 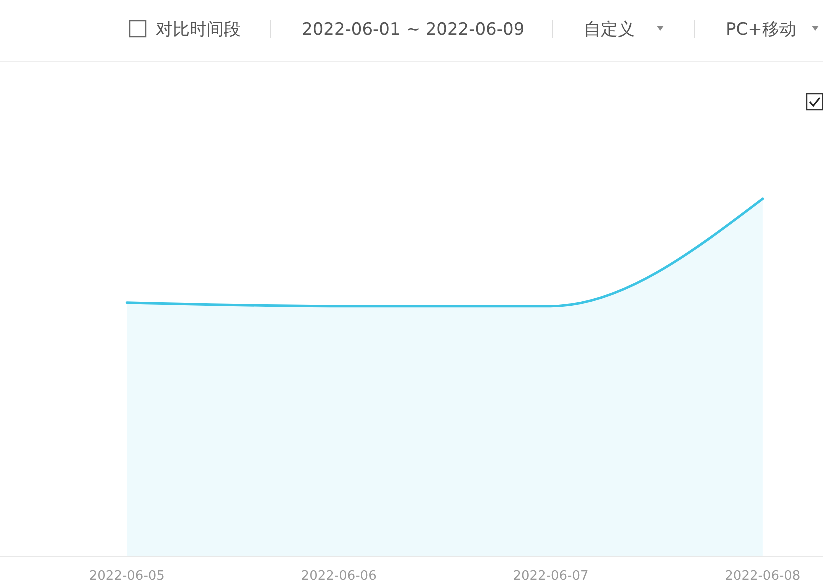 What do you see at coordinates (761, 30) in the screenshot?
I see `text: PC+移动` at bounding box center [761, 30].